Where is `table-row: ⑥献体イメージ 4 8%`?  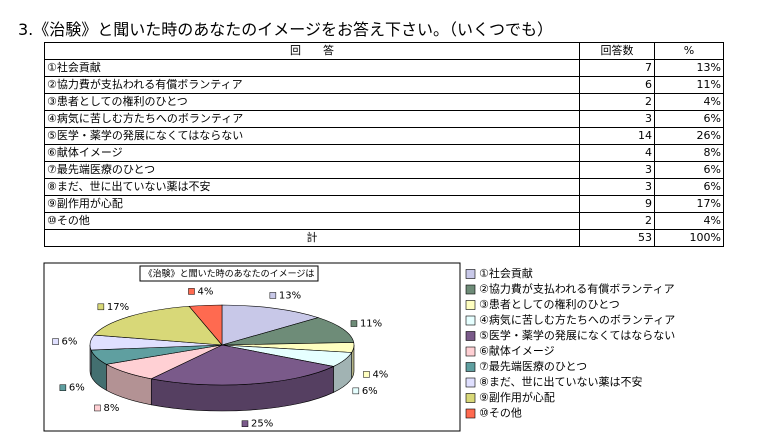 table-row: ⑥献体イメージ 4 8% is located at coordinates (384, 153).